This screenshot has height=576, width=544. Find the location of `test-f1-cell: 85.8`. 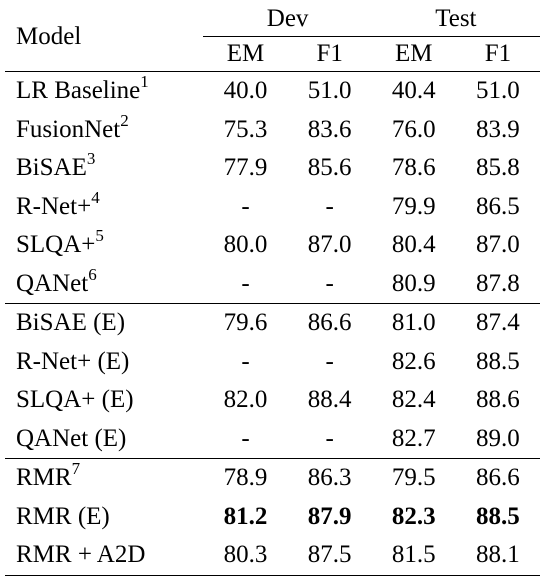

test-f1-cell: 85.8 is located at coordinates (498, 167).